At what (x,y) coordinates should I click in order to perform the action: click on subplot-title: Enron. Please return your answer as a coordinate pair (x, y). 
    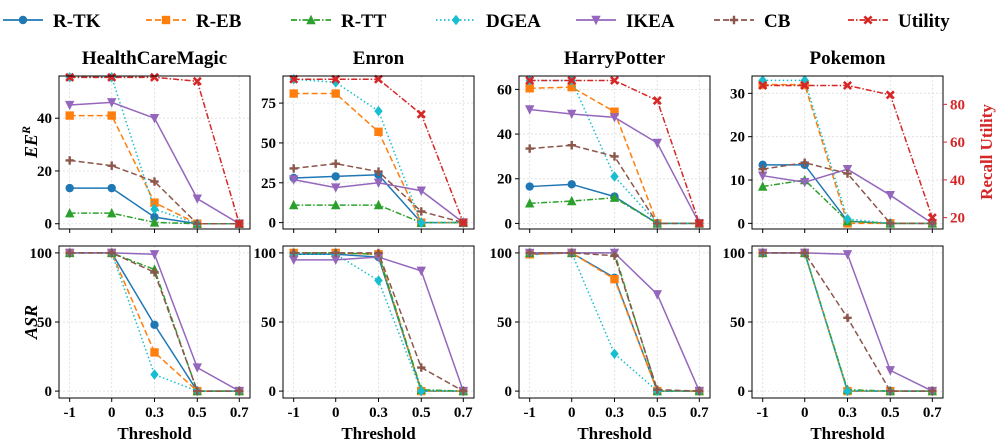
    Looking at the image, I should click on (379, 58).